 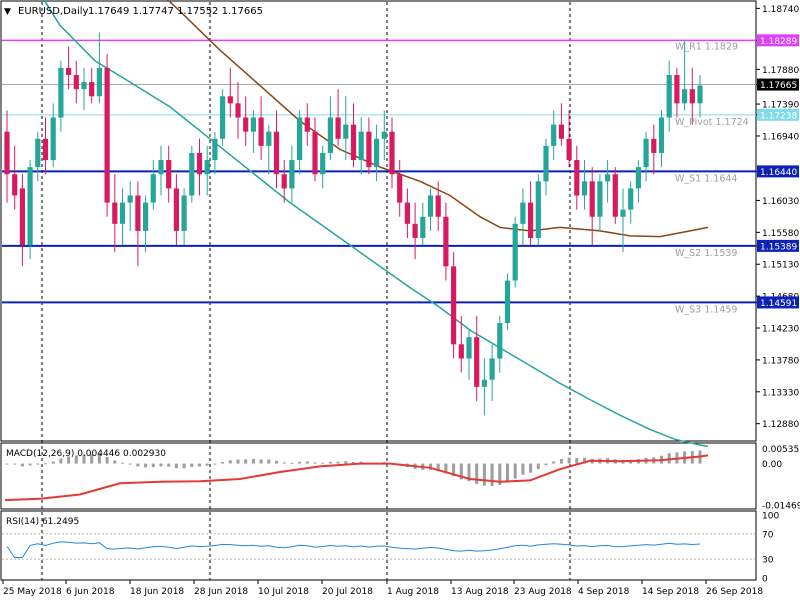 What do you see at coordinates (706, 46) in the screenshot?
I see `level-label: W_R1 1.1829` at bounding box center [706, 46].